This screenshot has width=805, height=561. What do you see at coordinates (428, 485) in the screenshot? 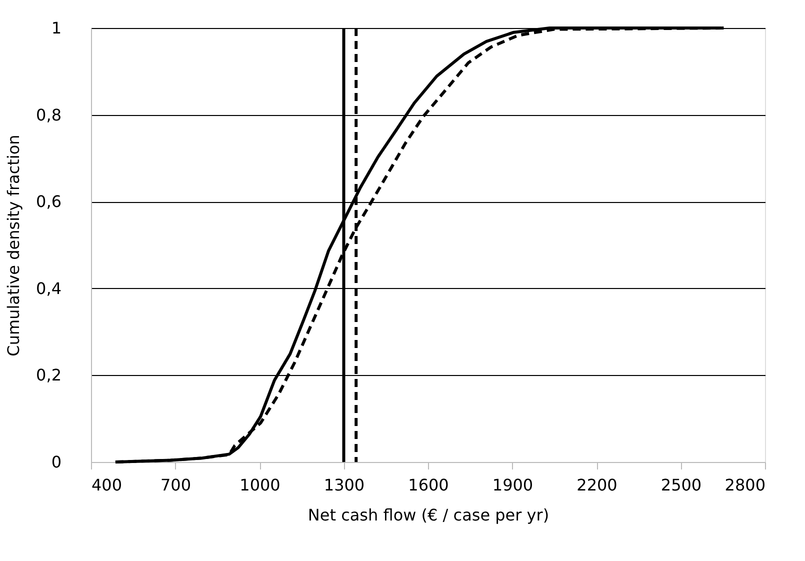
I see `x-tick-label: 1600` at bounding box center [428, 485].